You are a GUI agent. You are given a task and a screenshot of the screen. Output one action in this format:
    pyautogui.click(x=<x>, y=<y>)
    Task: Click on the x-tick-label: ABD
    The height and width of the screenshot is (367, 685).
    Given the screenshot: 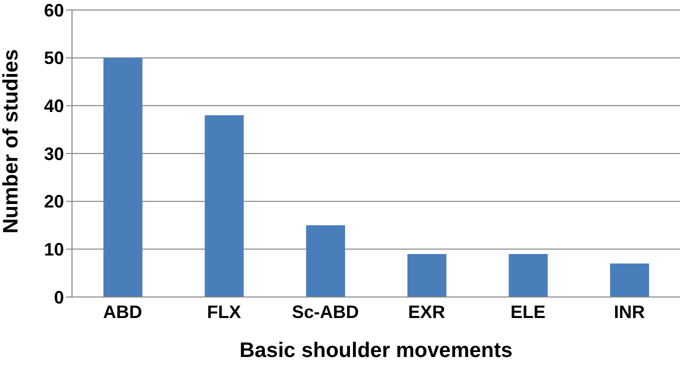 What is the action you would take?
    pyautogui.click(x=122, y=312)
    